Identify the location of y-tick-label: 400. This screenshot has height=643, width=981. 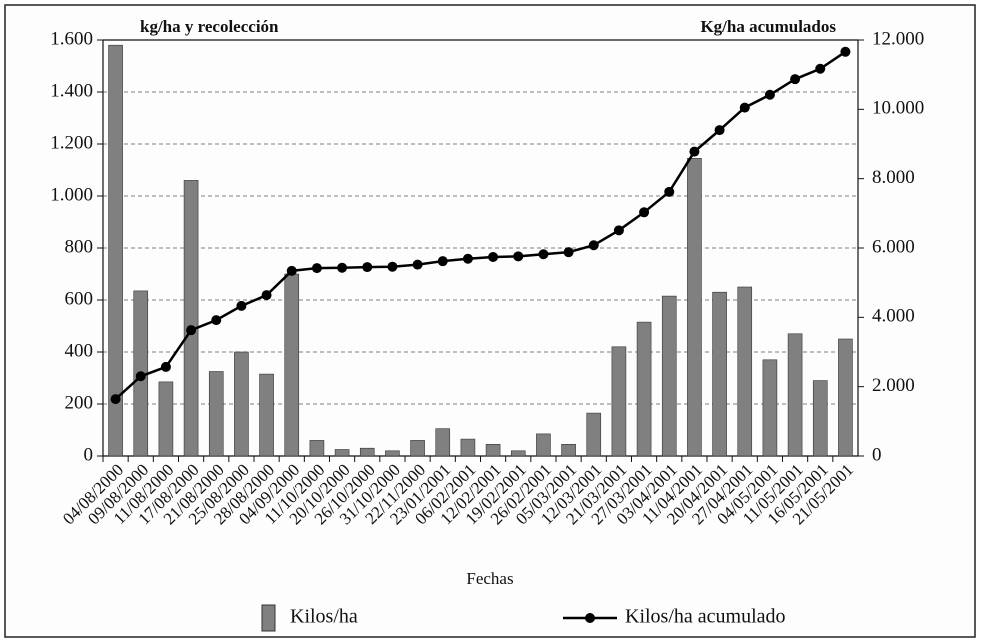
(79, 350).